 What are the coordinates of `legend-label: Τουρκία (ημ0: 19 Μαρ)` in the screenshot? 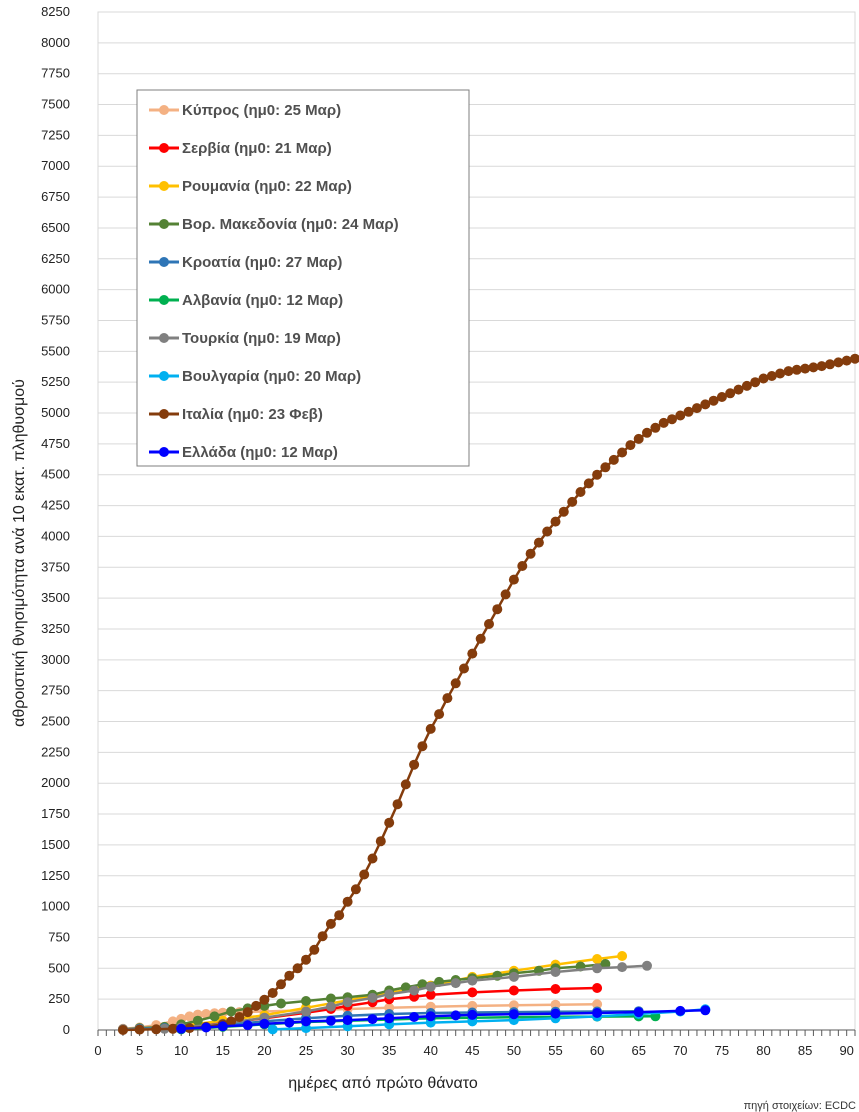 It's located at (261, 338).